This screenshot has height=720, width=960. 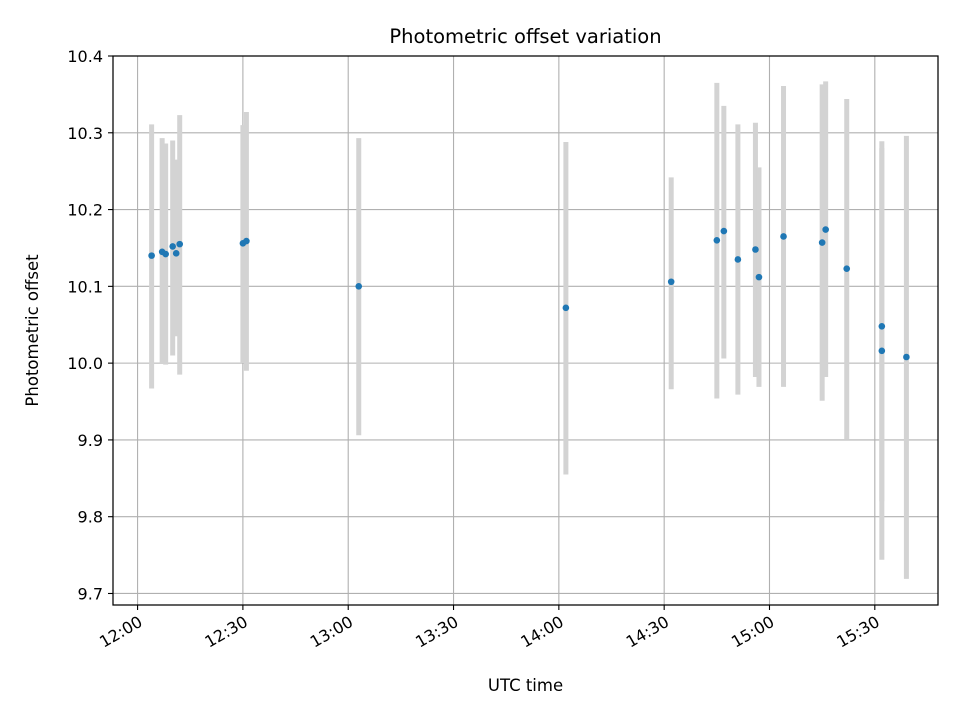 What do you see at coordinates (85, 56) in the screenshot?
I see `y-tick-label: 10.4` at bounding box center [85, 56].